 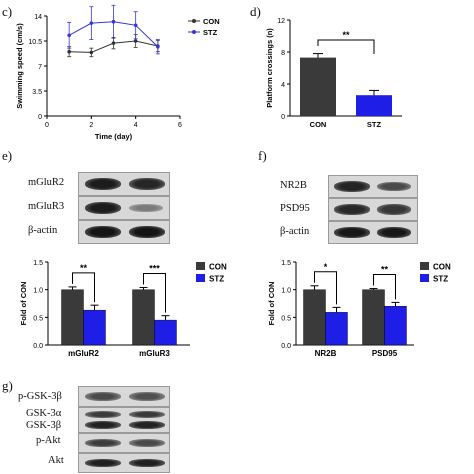 I want to click on legend-marker-con, so click(x=194, y=21).